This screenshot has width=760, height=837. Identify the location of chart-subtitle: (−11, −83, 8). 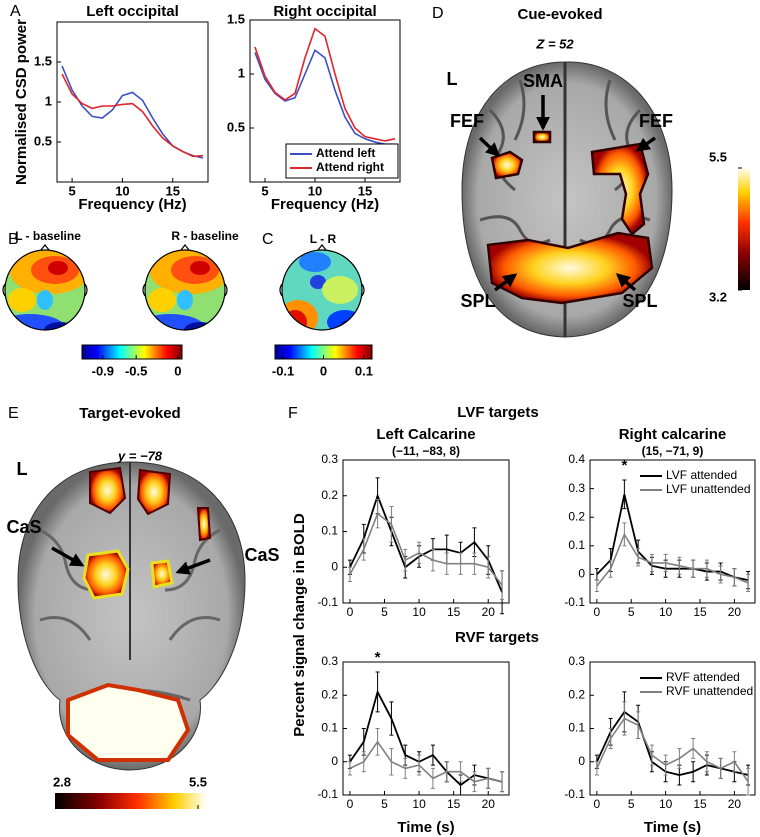
(426, 451).